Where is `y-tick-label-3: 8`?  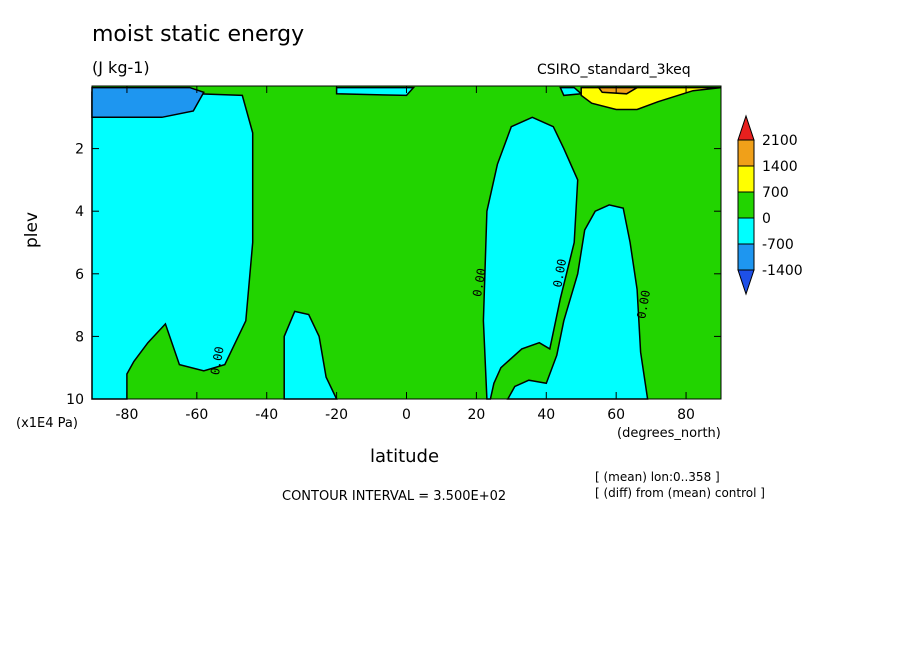 y-tick-label-3: 8 is located at coordinates (79, 337).